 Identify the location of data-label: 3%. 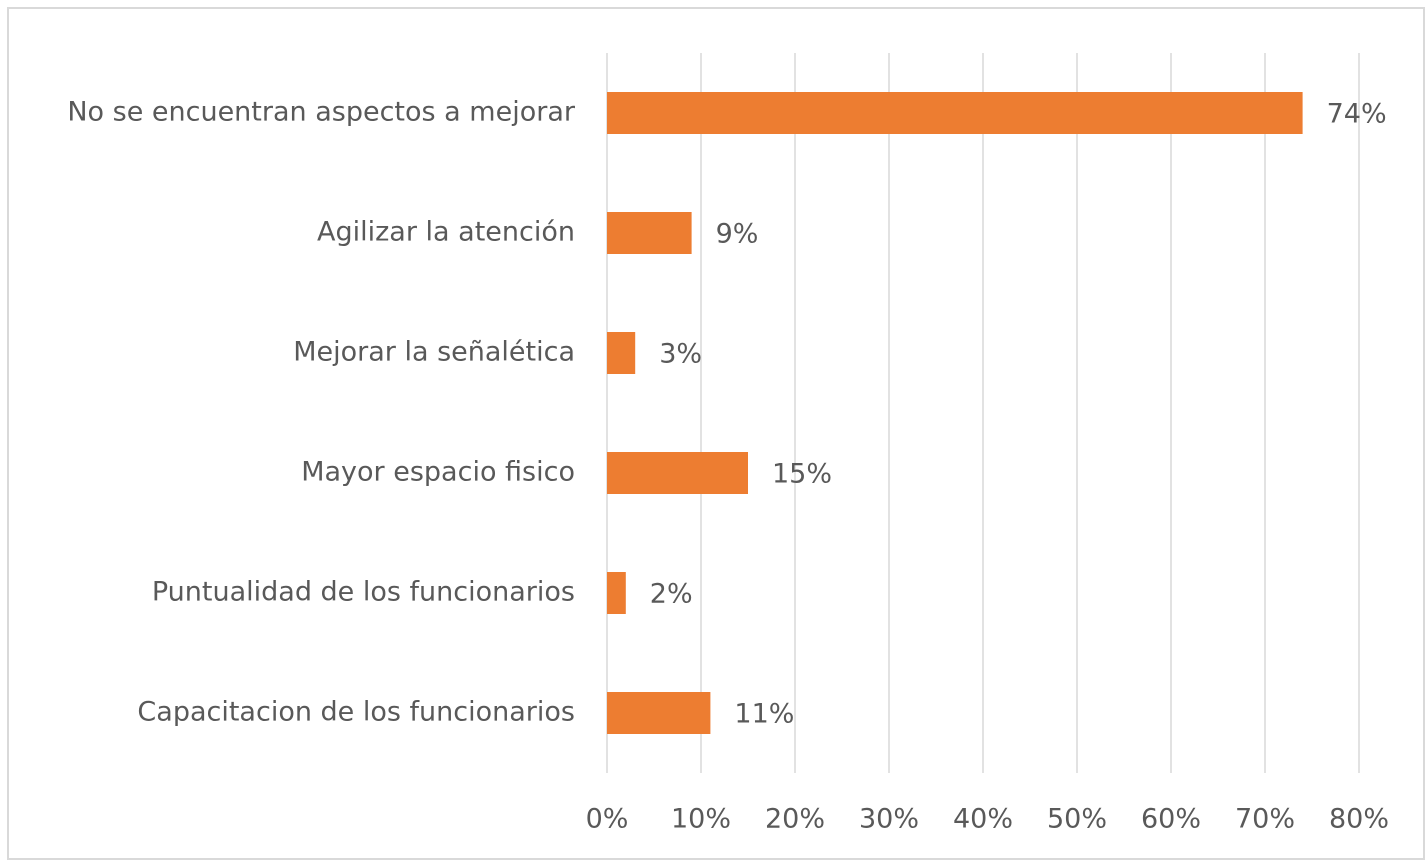
(680, 354).